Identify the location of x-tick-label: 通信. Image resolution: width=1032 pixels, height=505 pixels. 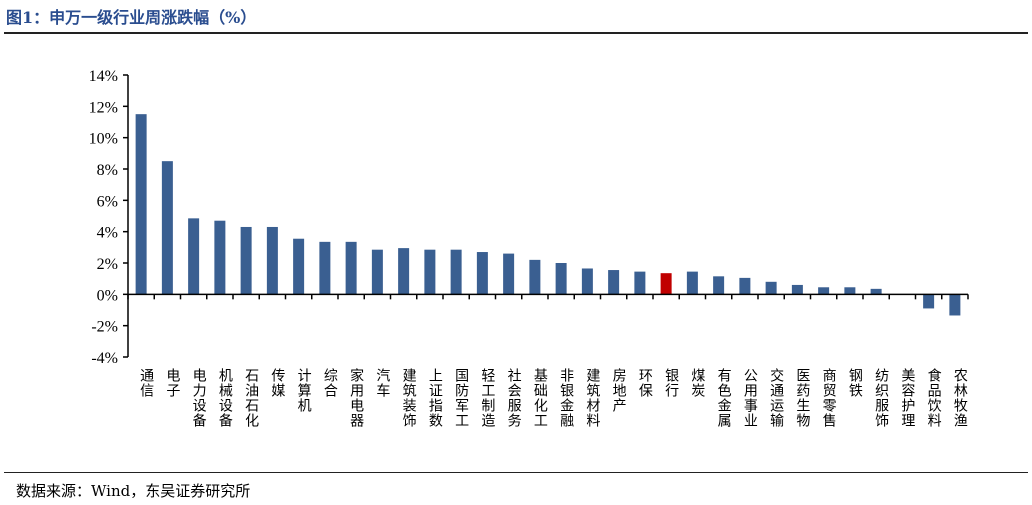
(146, 383).